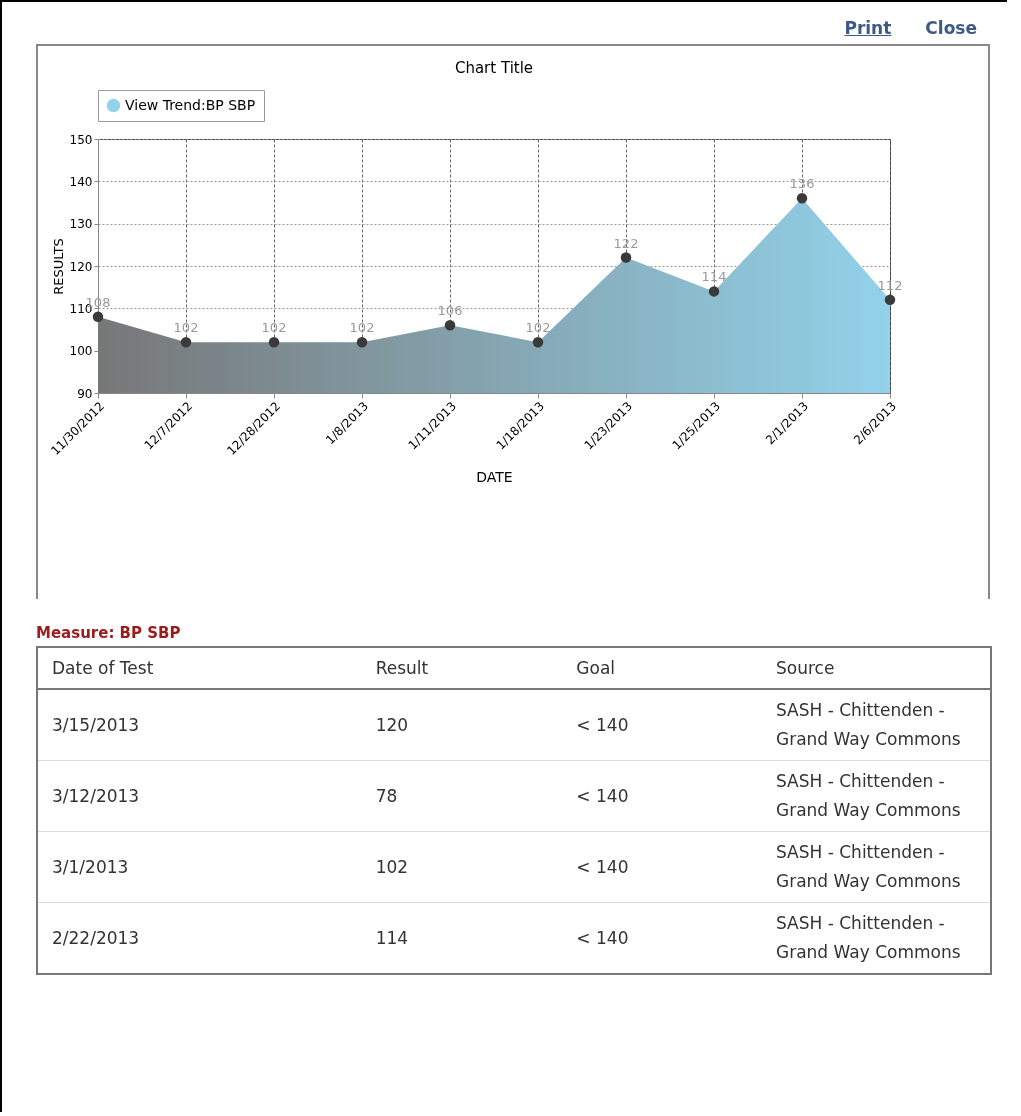  What do you see at coordinates (714, 277) in the screenshot?
I see `data-label: 114` at bounding box center [714, 277].